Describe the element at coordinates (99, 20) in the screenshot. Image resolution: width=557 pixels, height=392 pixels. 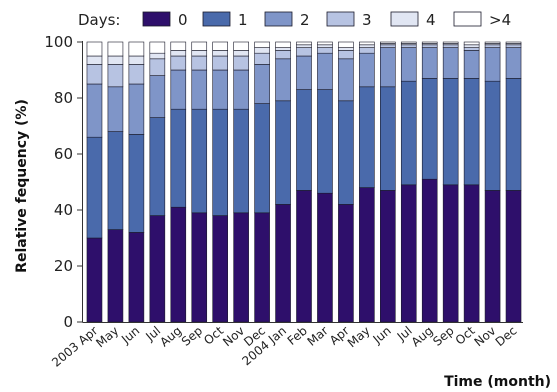
I see `legend-title: Days:` at that location.